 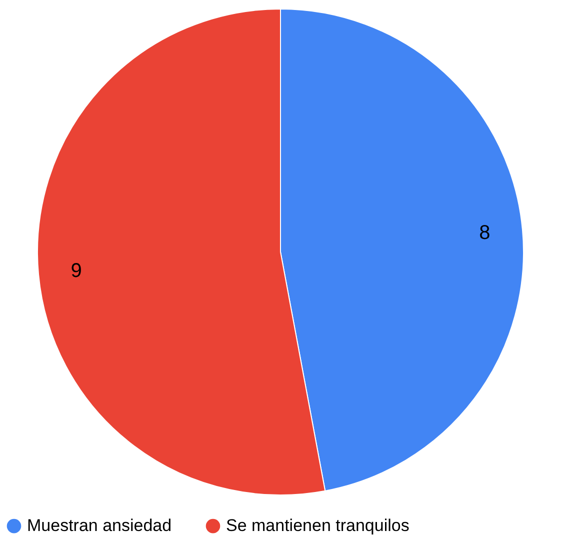 What do you see at coordinates (76, 271) in the screenshot?
I see `data-label: 9` at bounding box center [76, 271].